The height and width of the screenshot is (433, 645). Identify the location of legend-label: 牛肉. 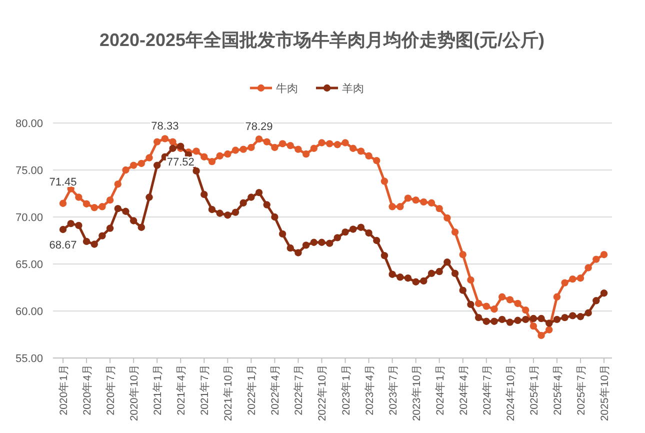
(287, 88).